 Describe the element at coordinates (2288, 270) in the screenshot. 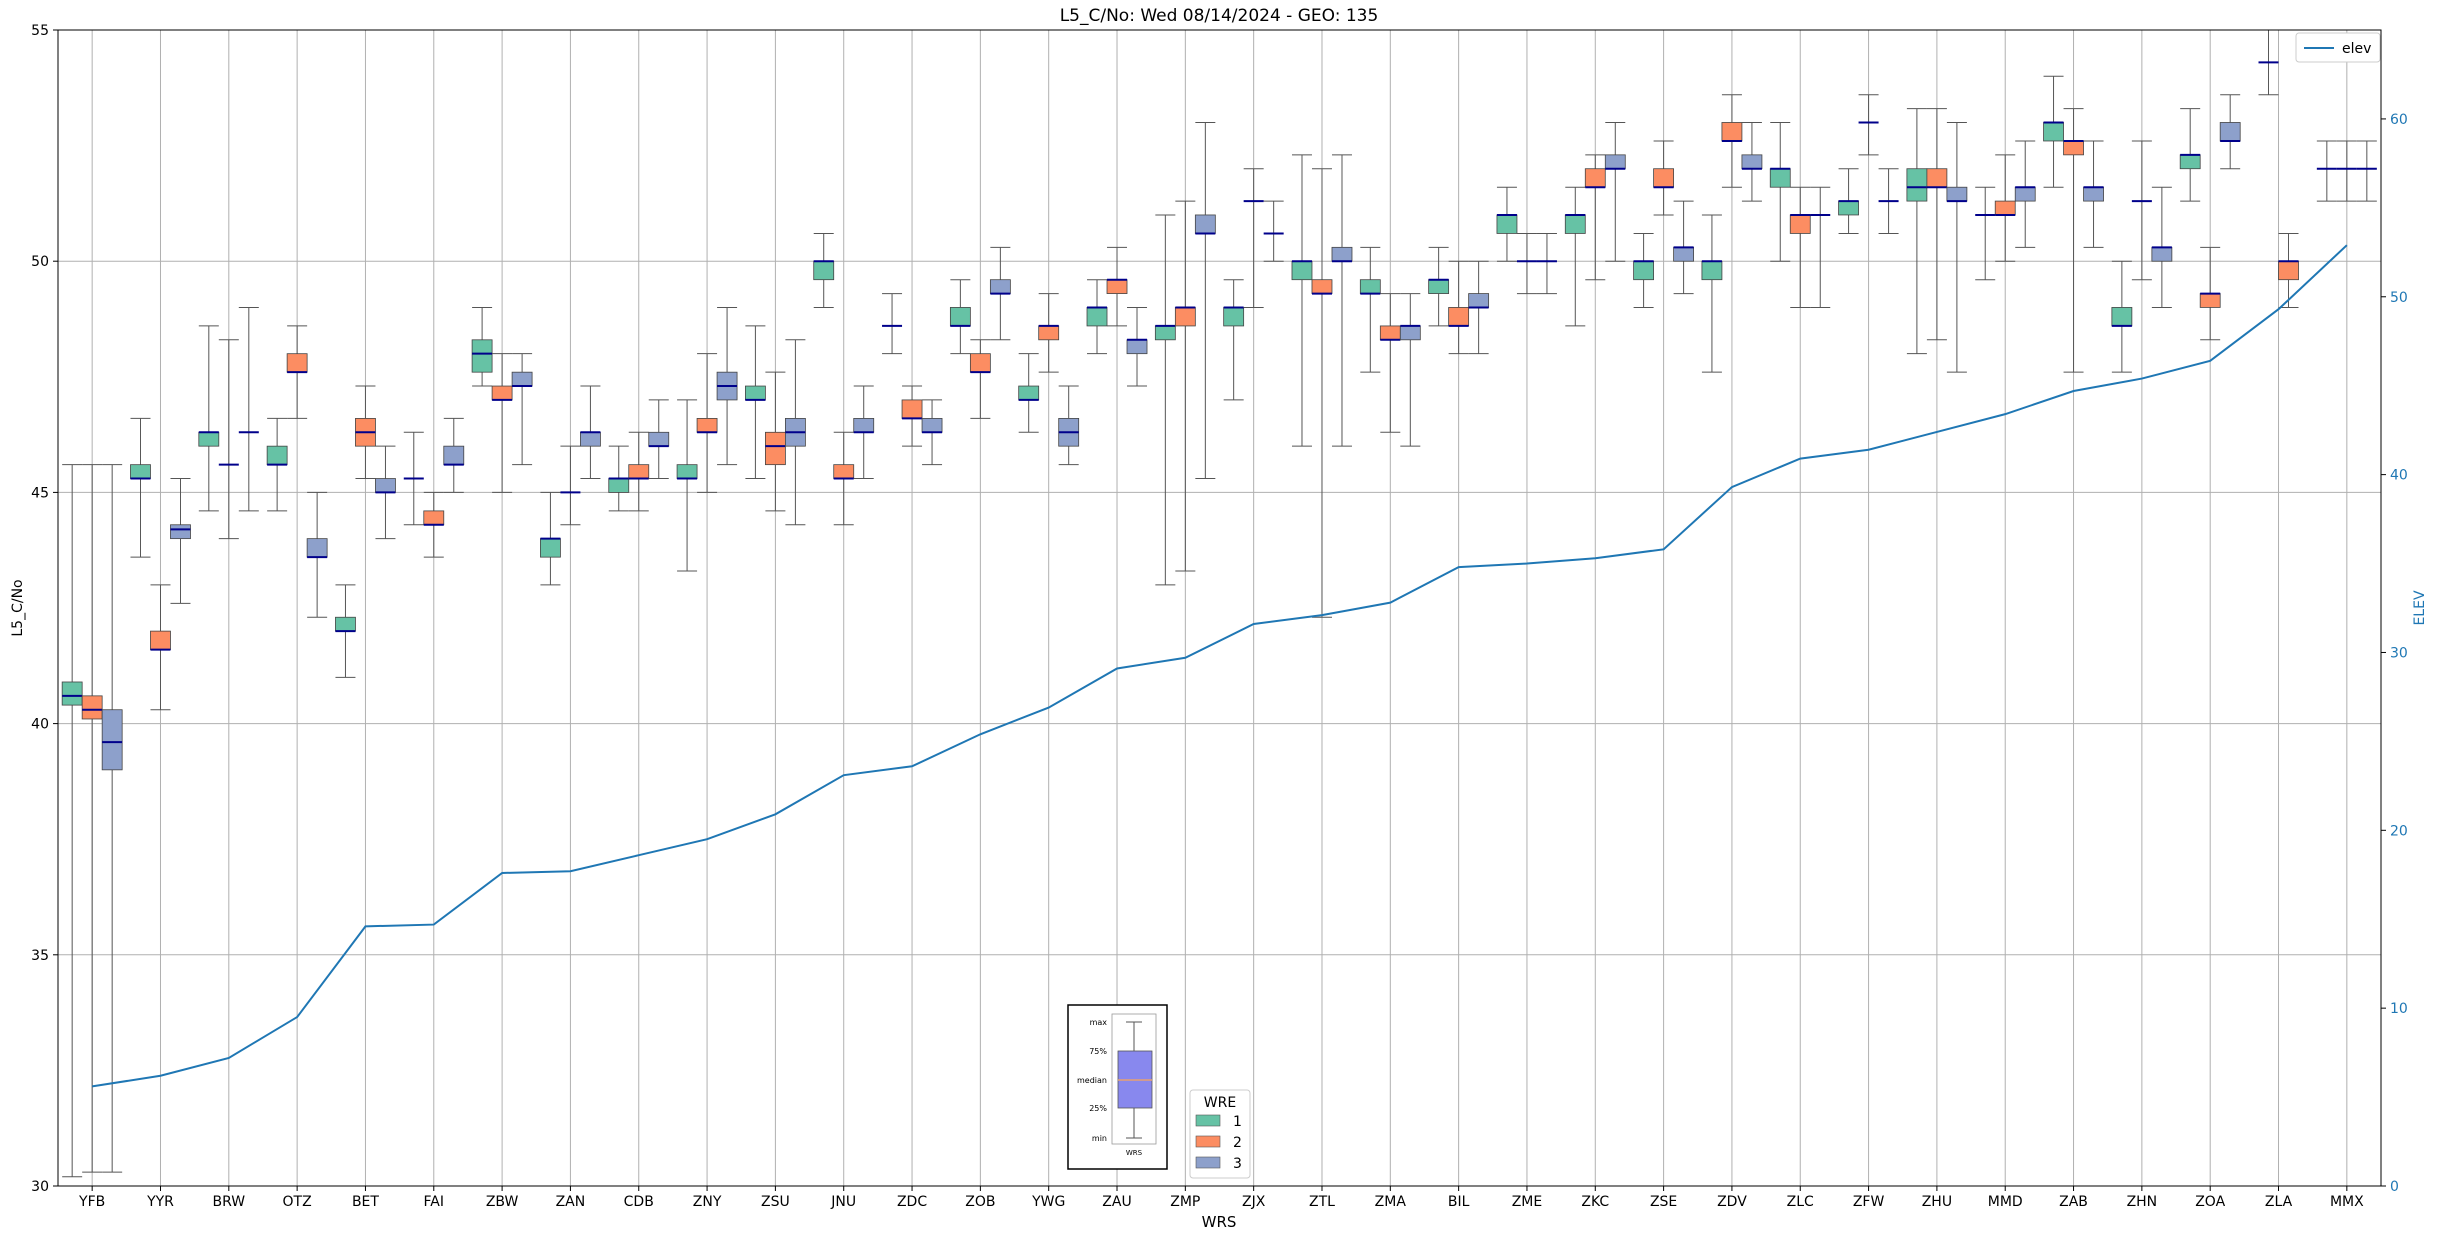

I see `box-ZLA` at that location.